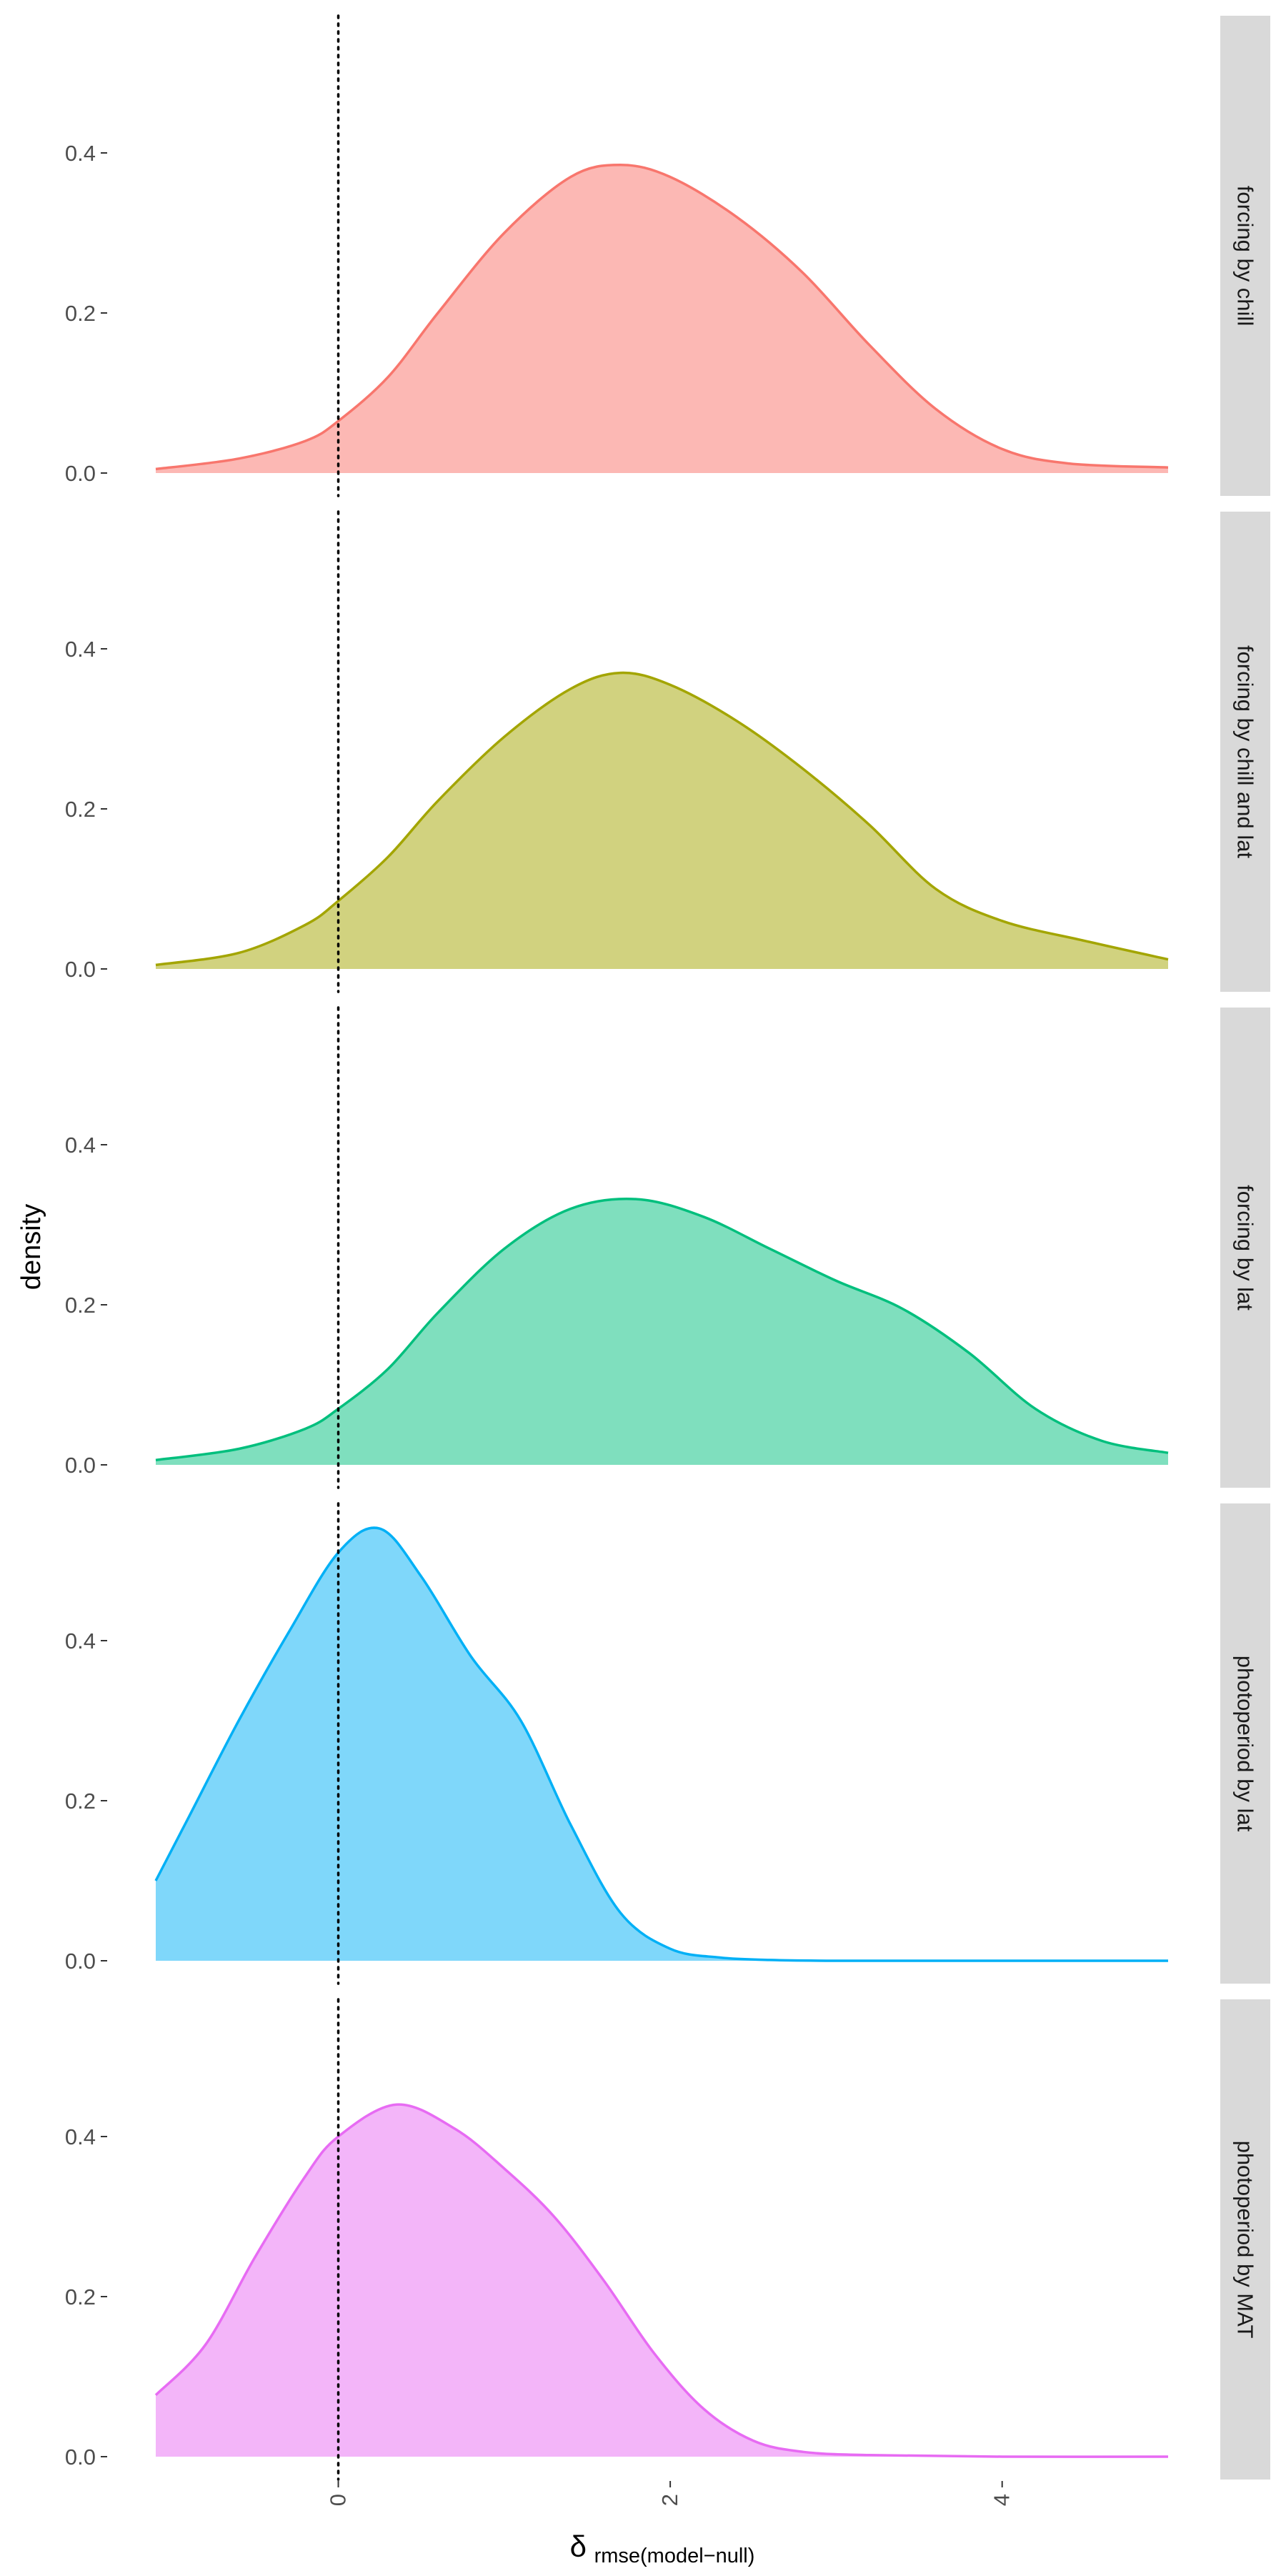 The height and width of the screenshot is (2576, 1286). What do you see at coordinates (1002, 2500) in the screenshot?
I see `x-tick-label: 4` at bounding box center [1002, 2500].